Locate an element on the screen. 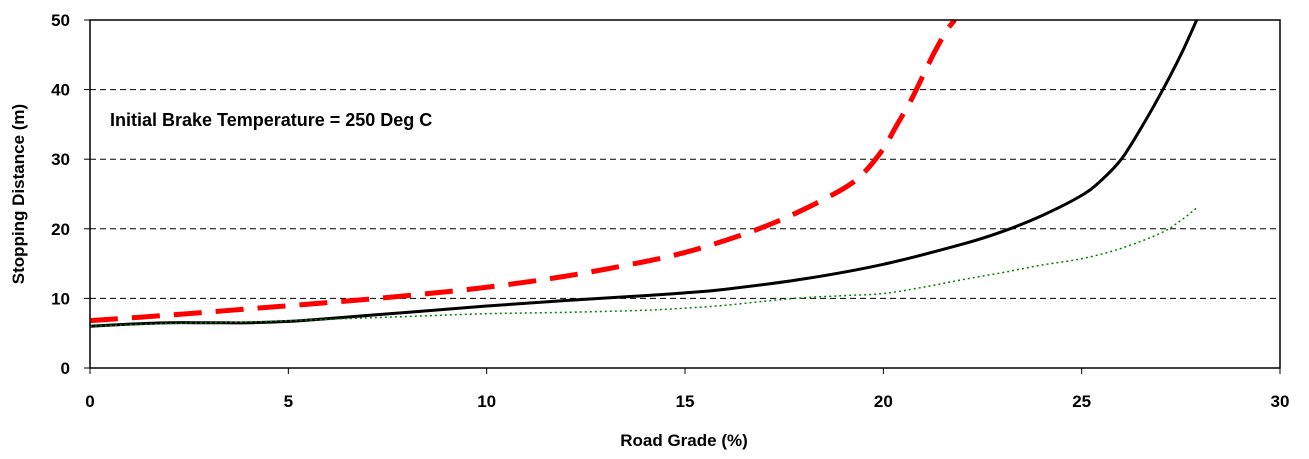 This screenshot has width=1309, height=459. y-axis-title: Stopping Distance (m) is located at coordinates (18, 194).